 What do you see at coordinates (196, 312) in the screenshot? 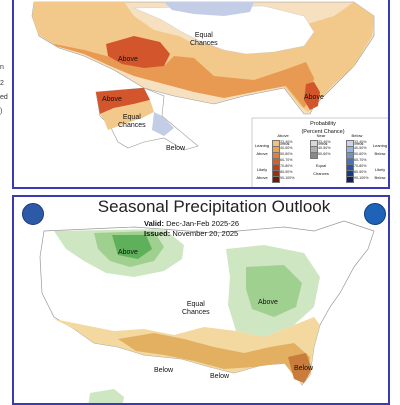
I see `label-chances-precip: Chances` at bounding box center [196, 312].